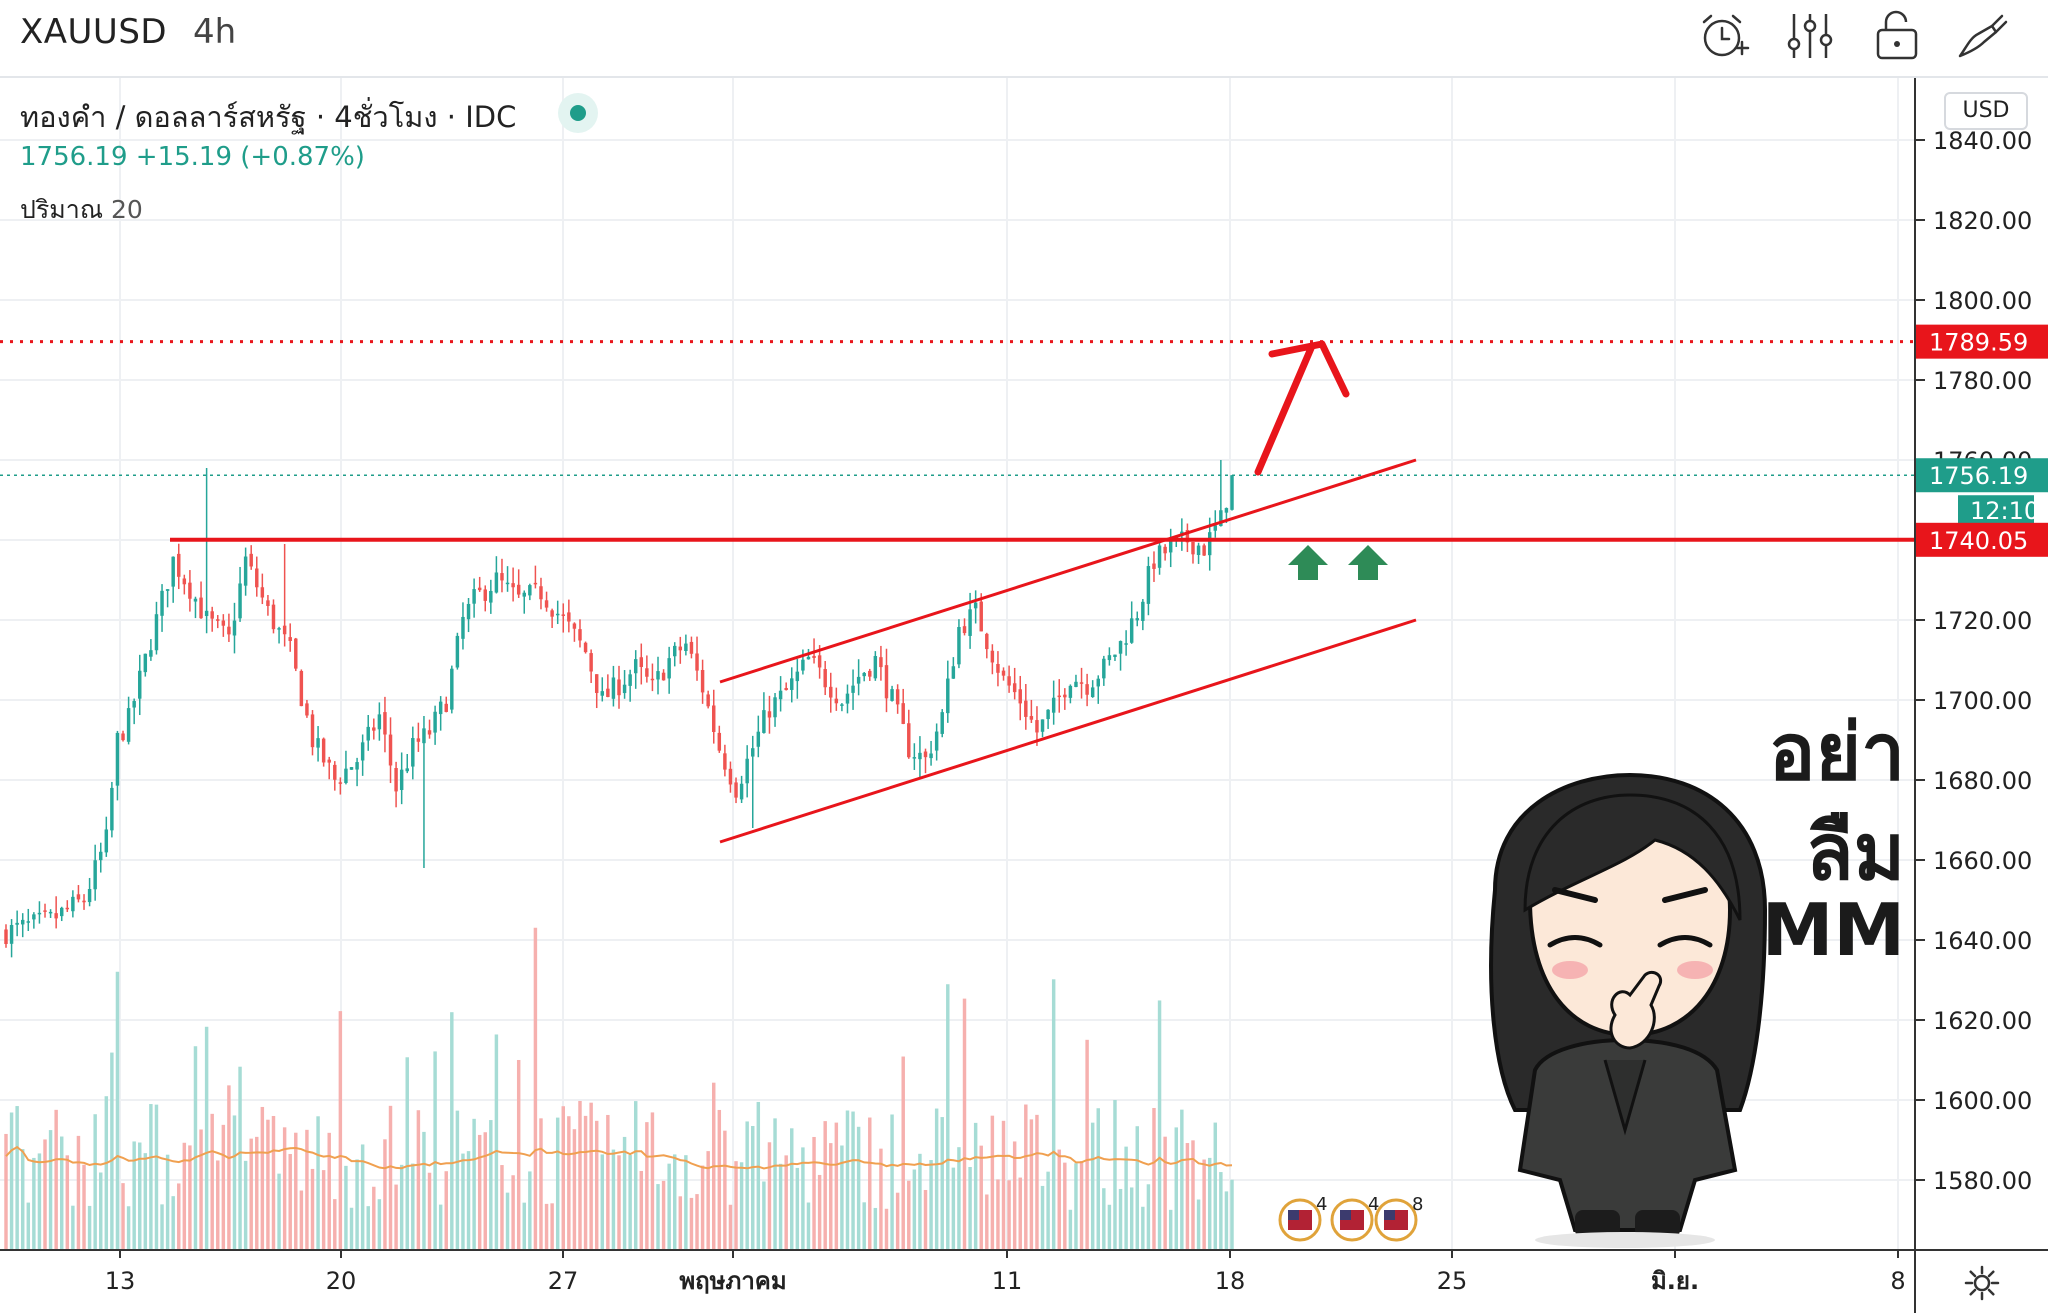 The height and width of the screenshot is (1313, 2048). What do you see at coordinates (1293, 1215) in the screenshot?
I see `us-flag-canton` at bounding box center [1293, 1215].